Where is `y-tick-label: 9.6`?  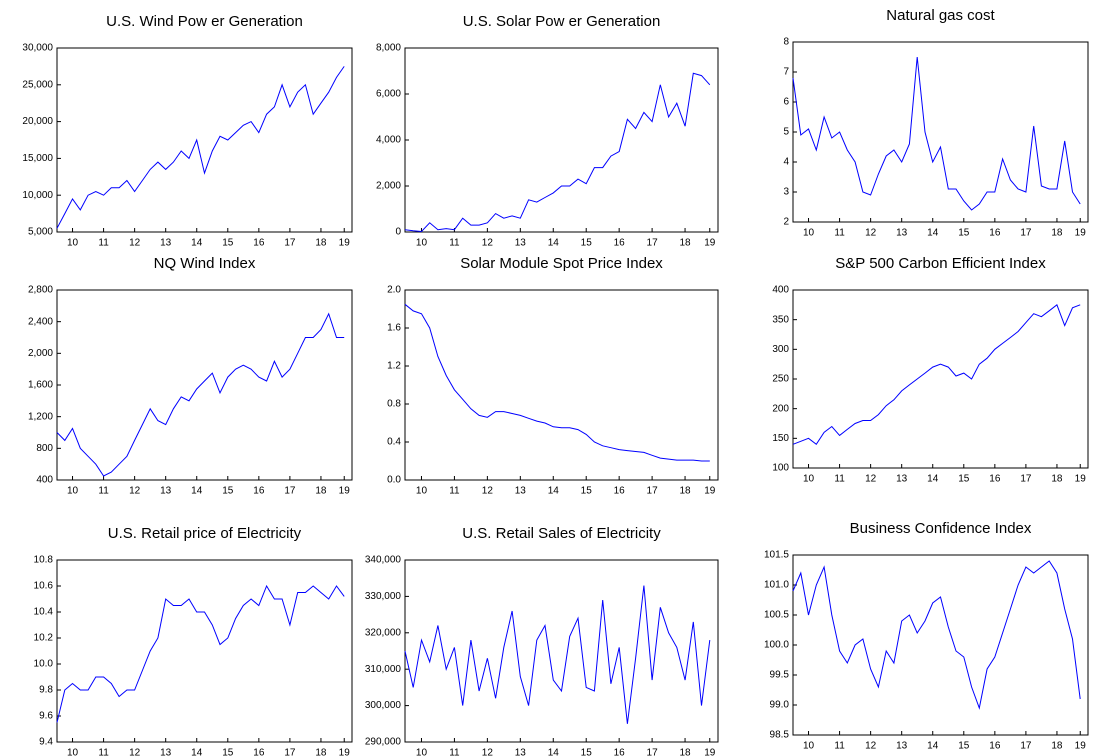 y-tick-label: 9.6 is located at coordinates (46, 716).